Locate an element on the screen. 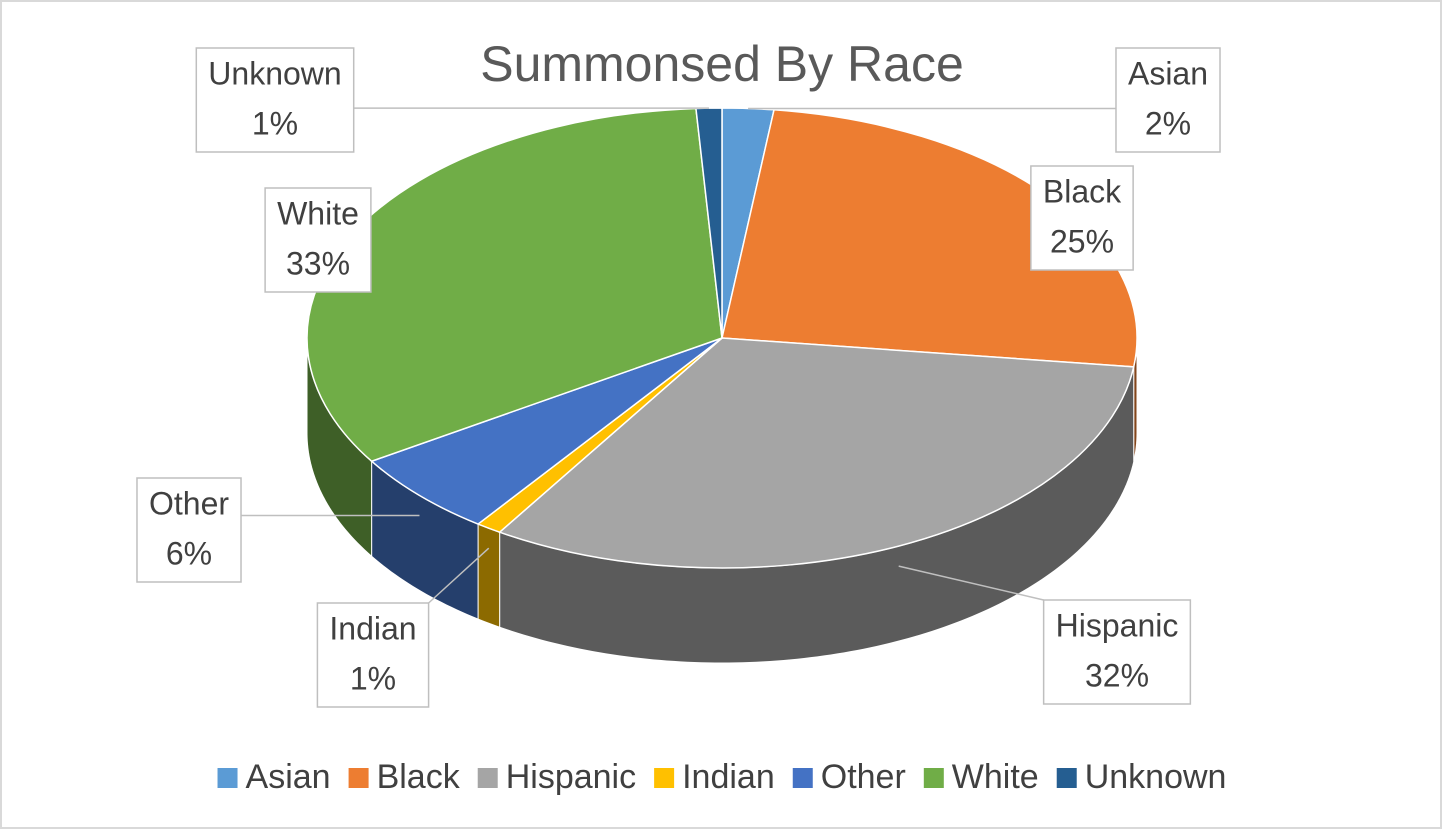 Image resolution: width=1442 pixels, height=829 pixels. legend-label: Asian is located at coordinates (288, 777).